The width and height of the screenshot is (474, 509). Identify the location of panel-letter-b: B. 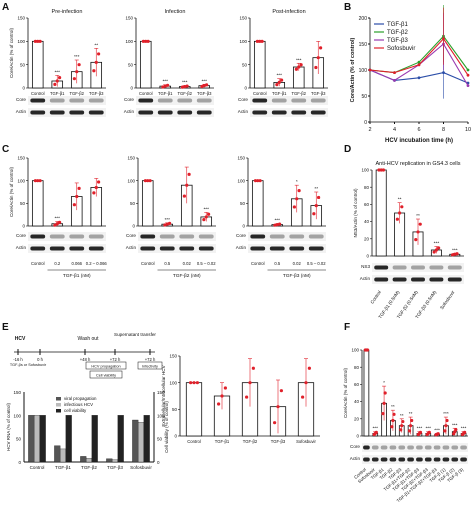
(347, 7).